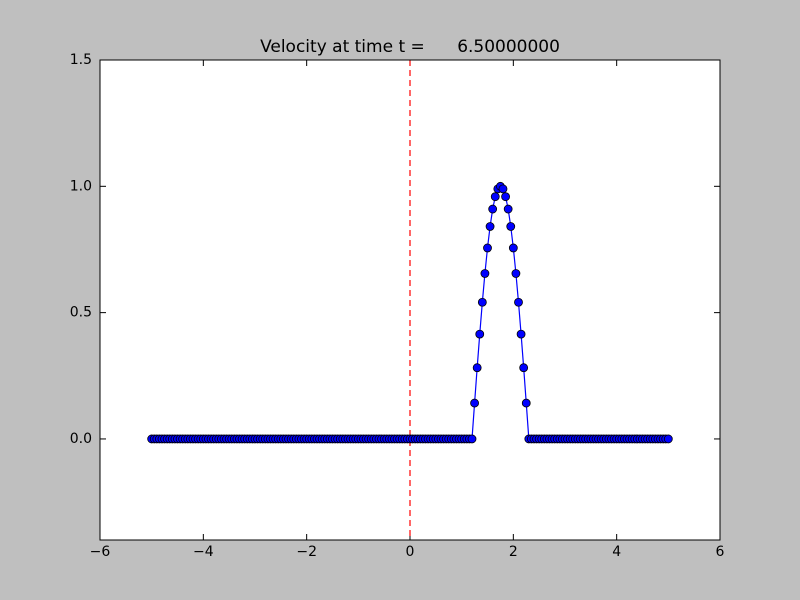 Image resolution: width=800 pixels, height=600 pixels. I want to click on x-tick-label: 6, so click(720, 552).